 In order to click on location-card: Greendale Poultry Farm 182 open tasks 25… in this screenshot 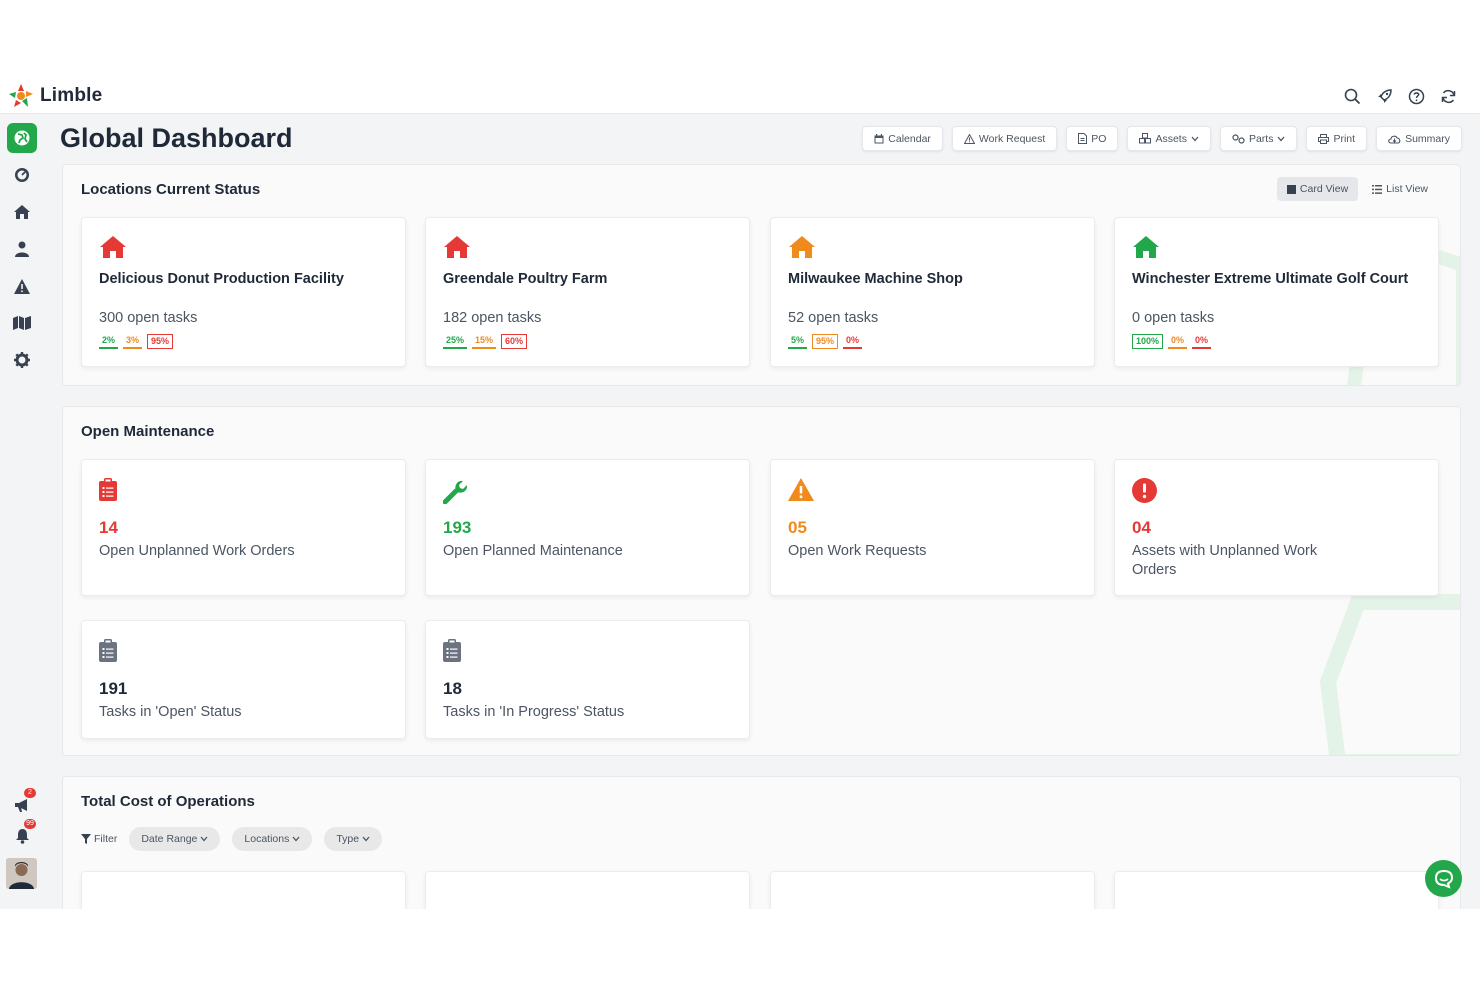, I will do `click(587, 292)`.